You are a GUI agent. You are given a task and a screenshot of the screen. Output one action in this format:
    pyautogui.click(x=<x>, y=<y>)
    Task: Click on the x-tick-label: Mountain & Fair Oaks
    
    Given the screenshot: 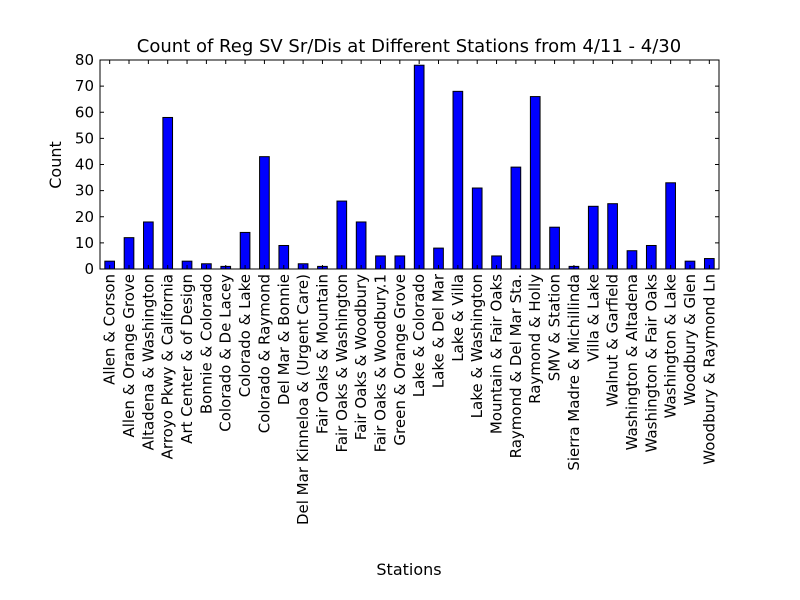 What is the action you would take?
    pyautogui.click(x=497, y=354)
    